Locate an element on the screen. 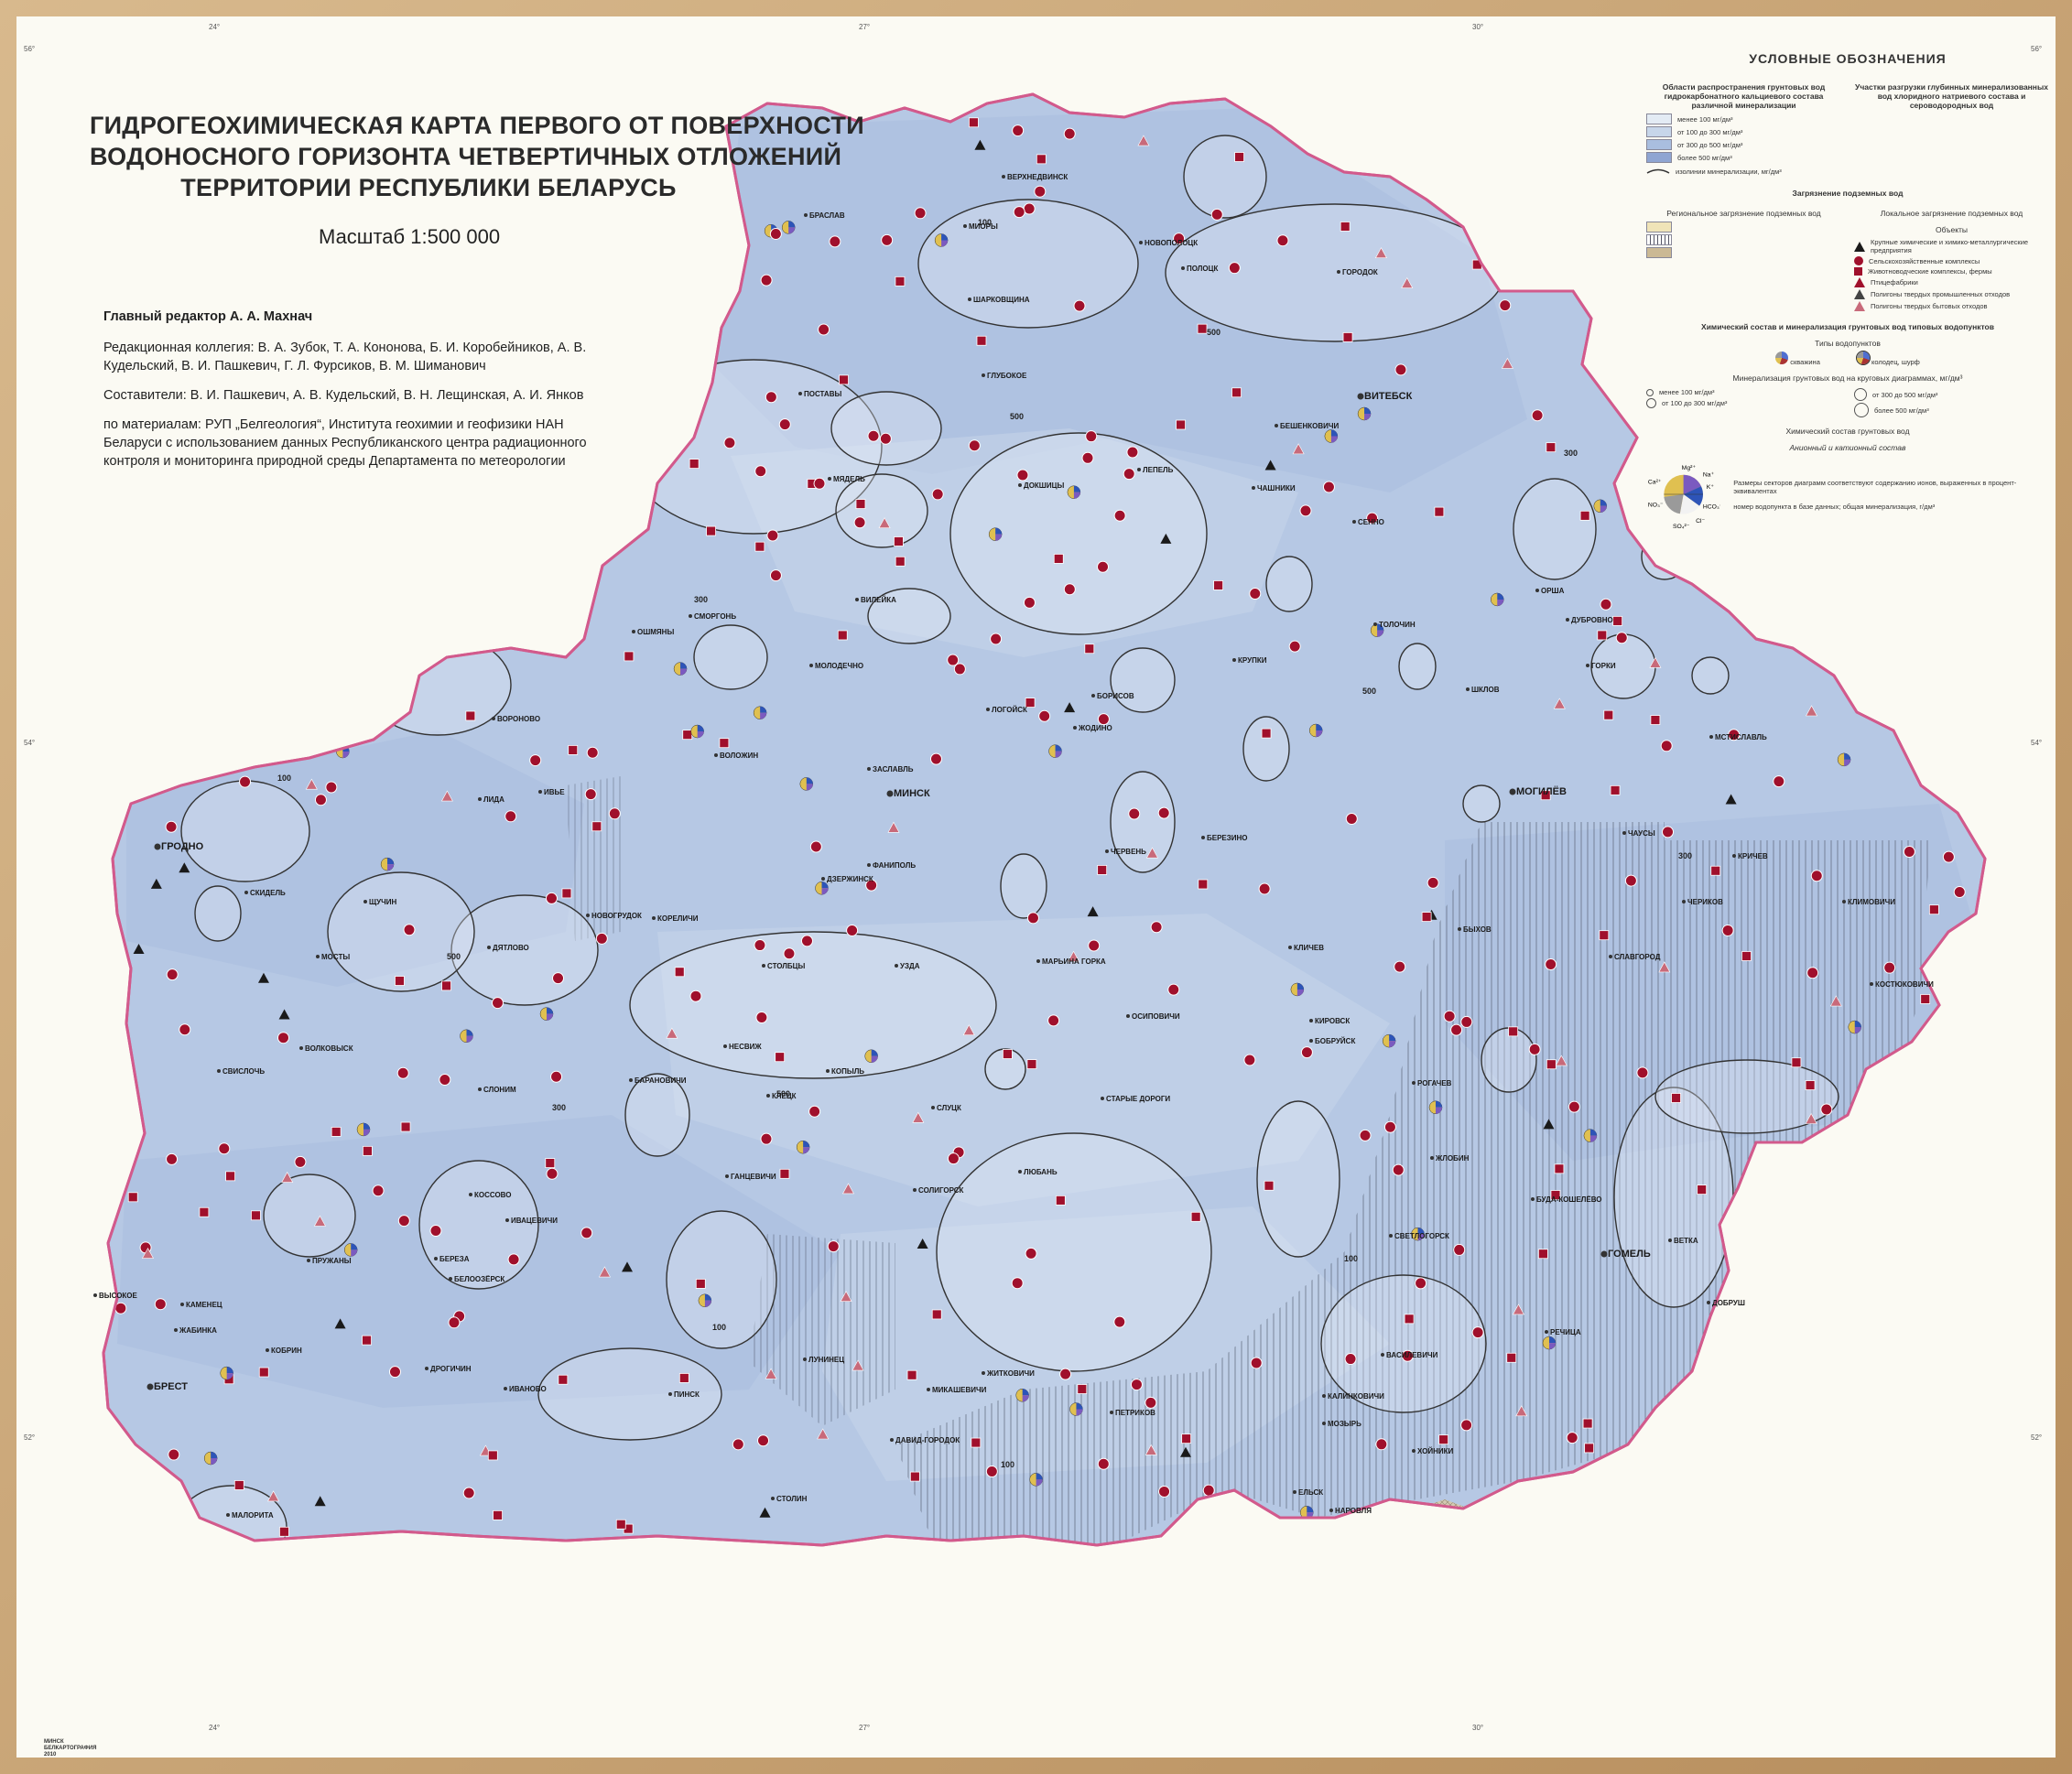  legend-composition-title: Химический состав грунтовых вод is located at coordinates (1847, 431).